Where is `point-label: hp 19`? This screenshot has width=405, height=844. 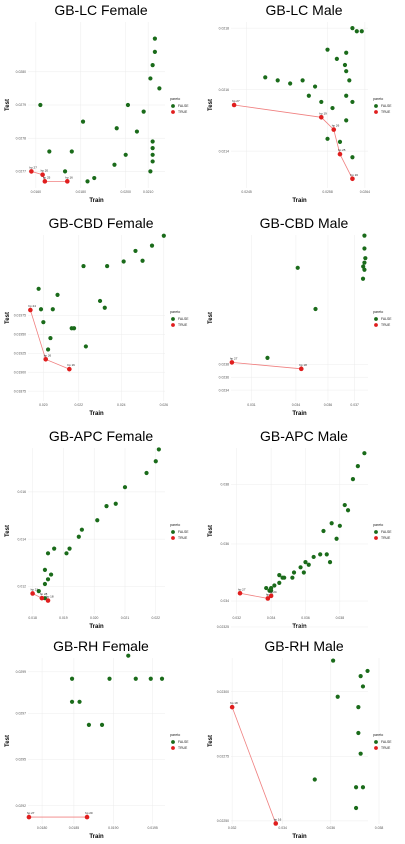
point-label: hp 19 is located at coordinates (323, 113).